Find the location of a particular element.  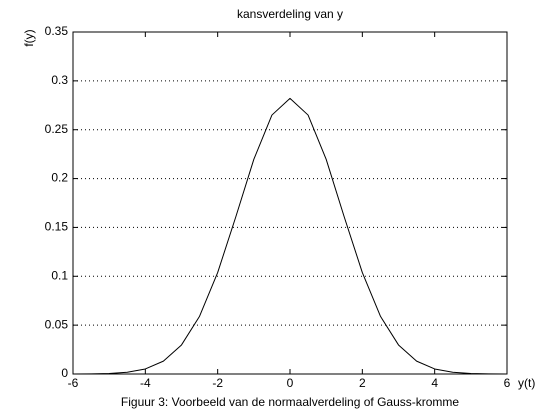

y-tick-label: 0 is located at coordinates (64, 373).